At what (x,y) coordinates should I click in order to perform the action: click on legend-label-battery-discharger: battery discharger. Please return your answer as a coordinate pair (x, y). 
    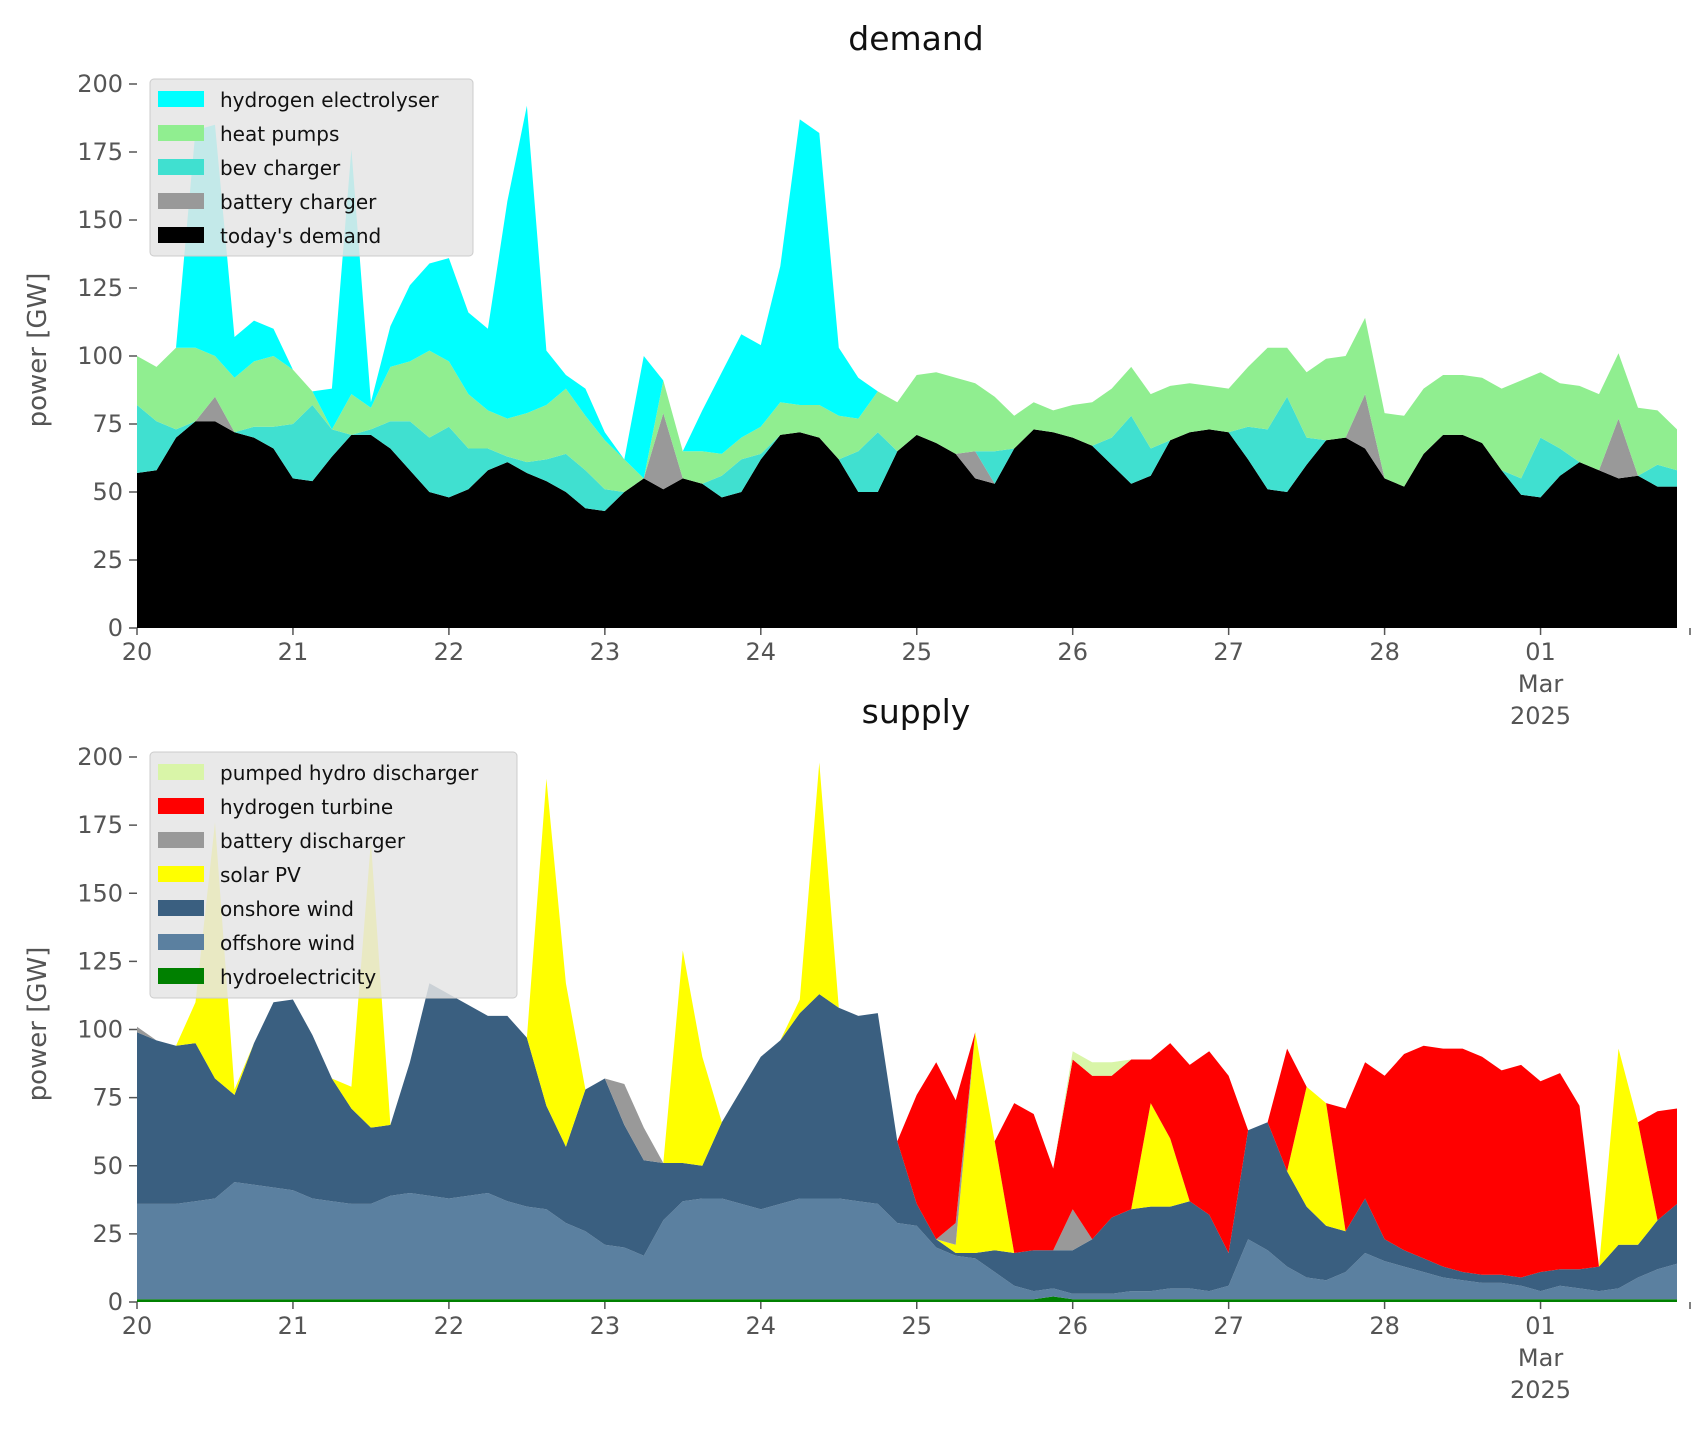
    Looking at the image, I should click on (313, 841).